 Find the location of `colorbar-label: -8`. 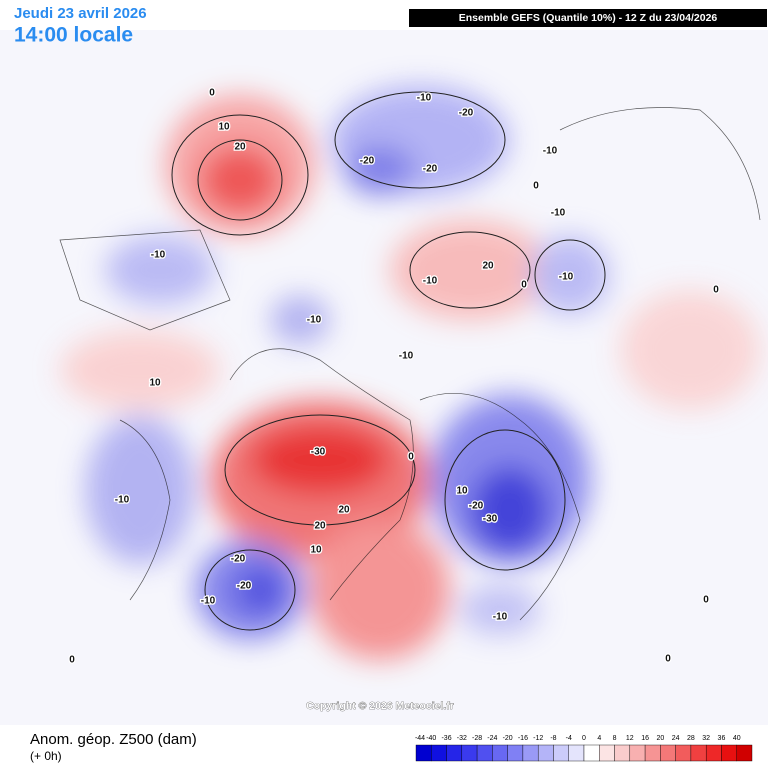

colorbar-label: -8 is located at coordinates (553, 738).